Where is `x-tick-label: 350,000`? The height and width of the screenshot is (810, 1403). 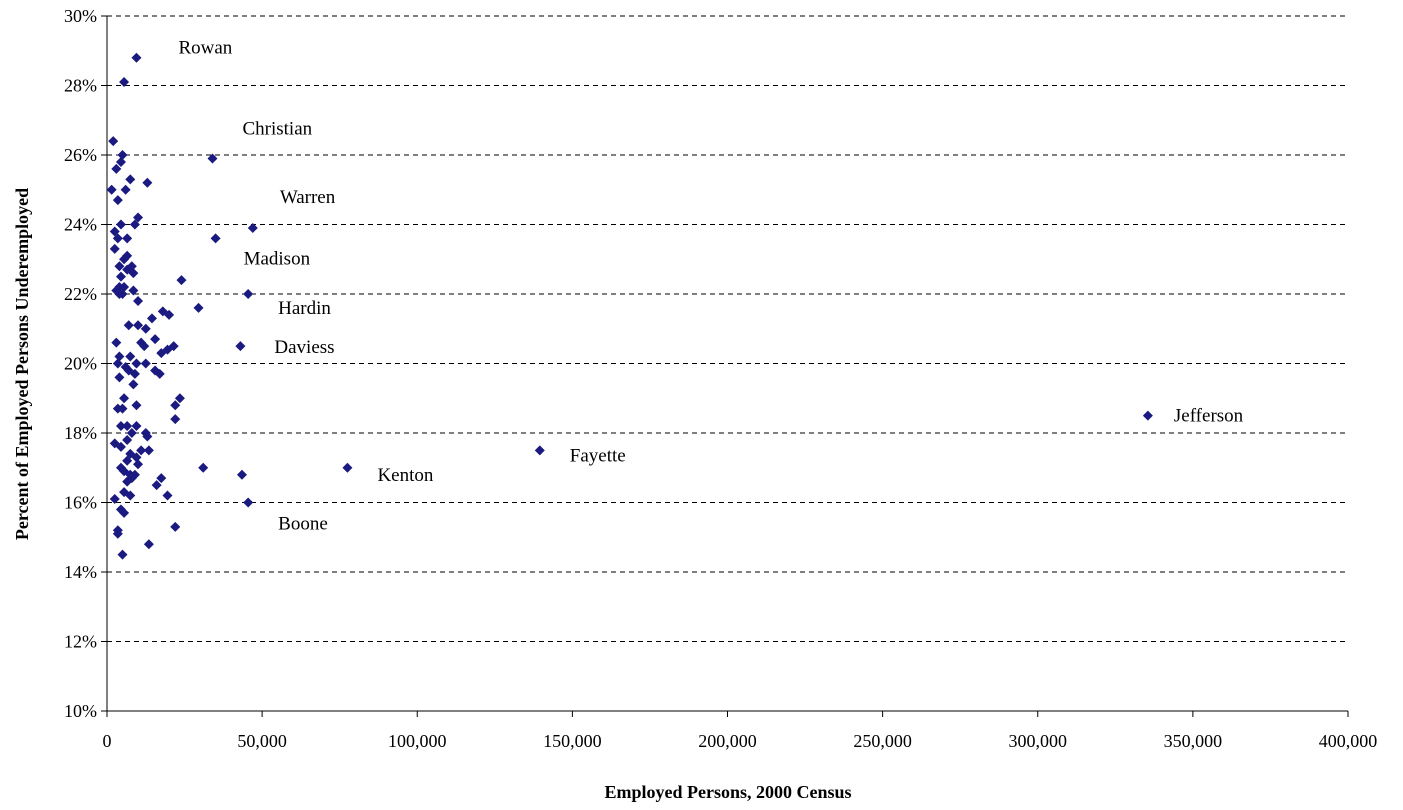
x-tick-label: 350,000 is located at coordinates (1193, 741).